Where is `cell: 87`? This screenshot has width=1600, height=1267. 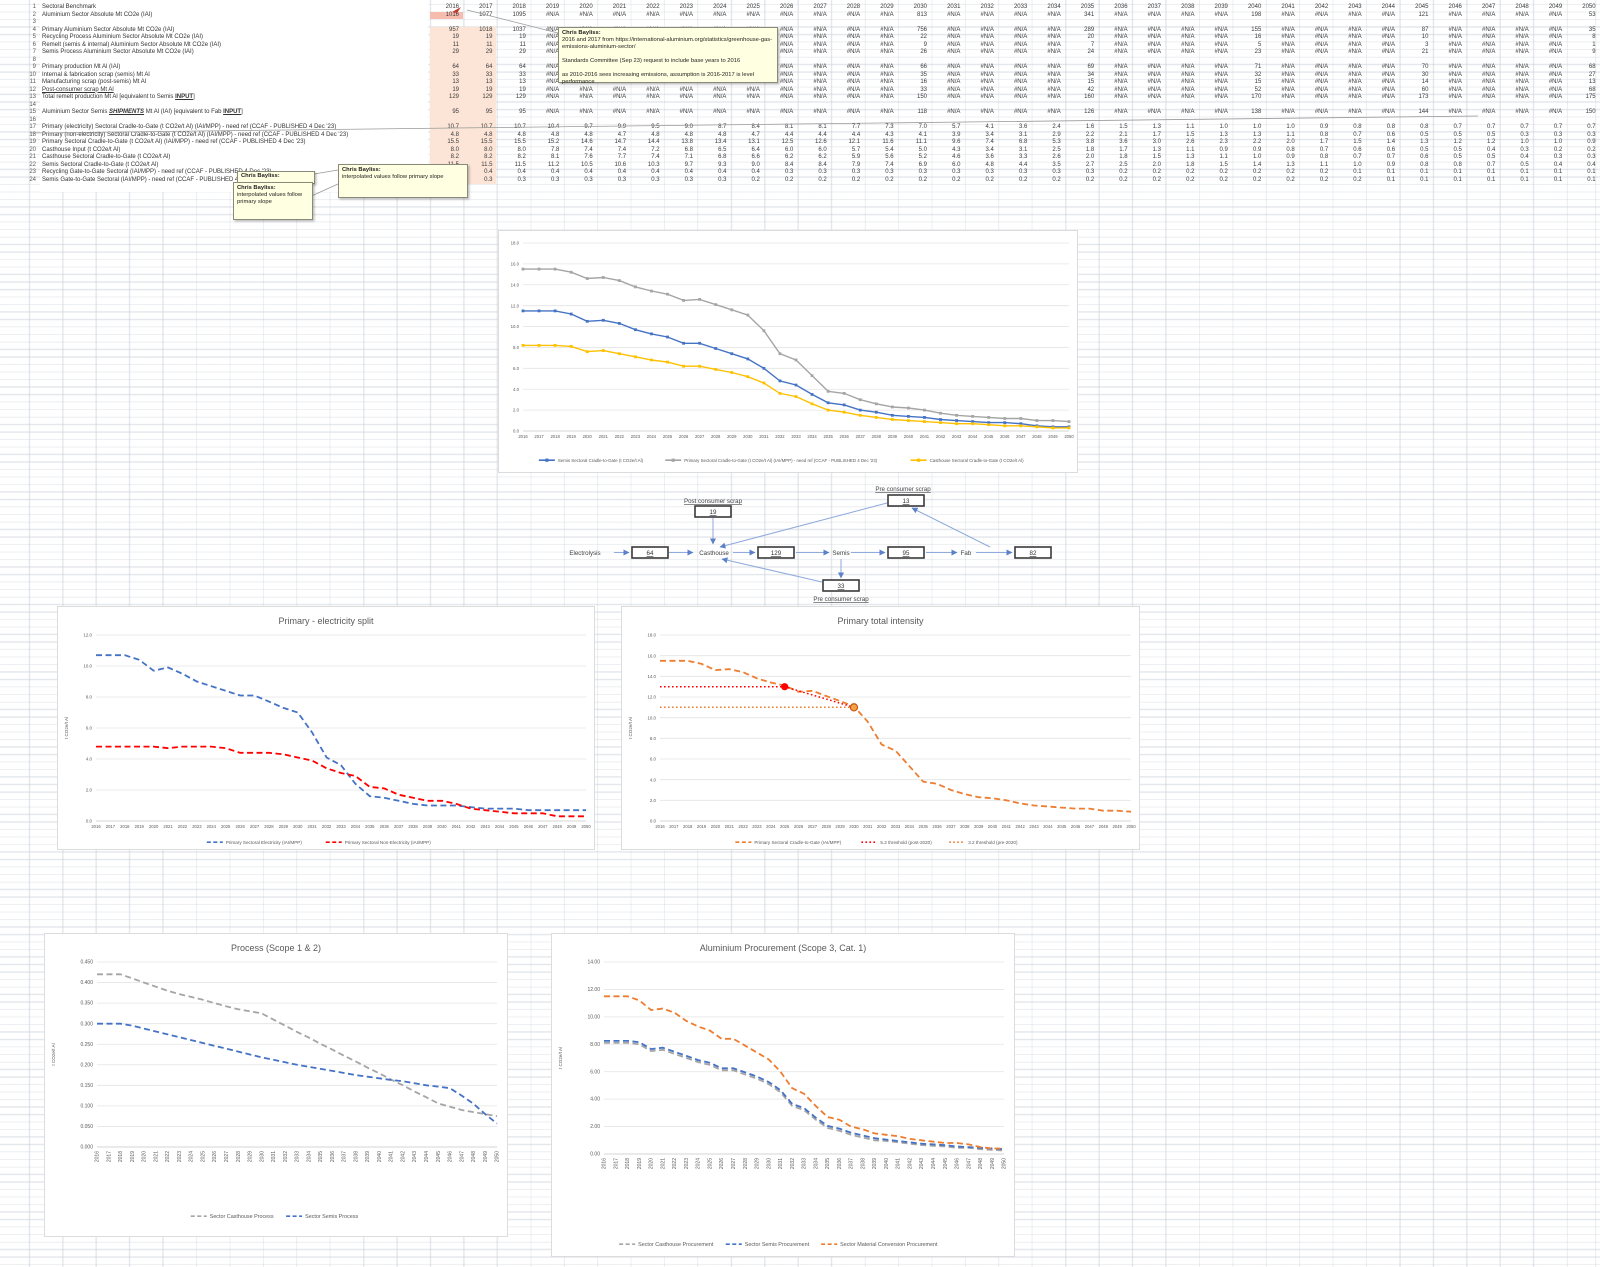 cell: 87 is located at coordinates (1425, 29).